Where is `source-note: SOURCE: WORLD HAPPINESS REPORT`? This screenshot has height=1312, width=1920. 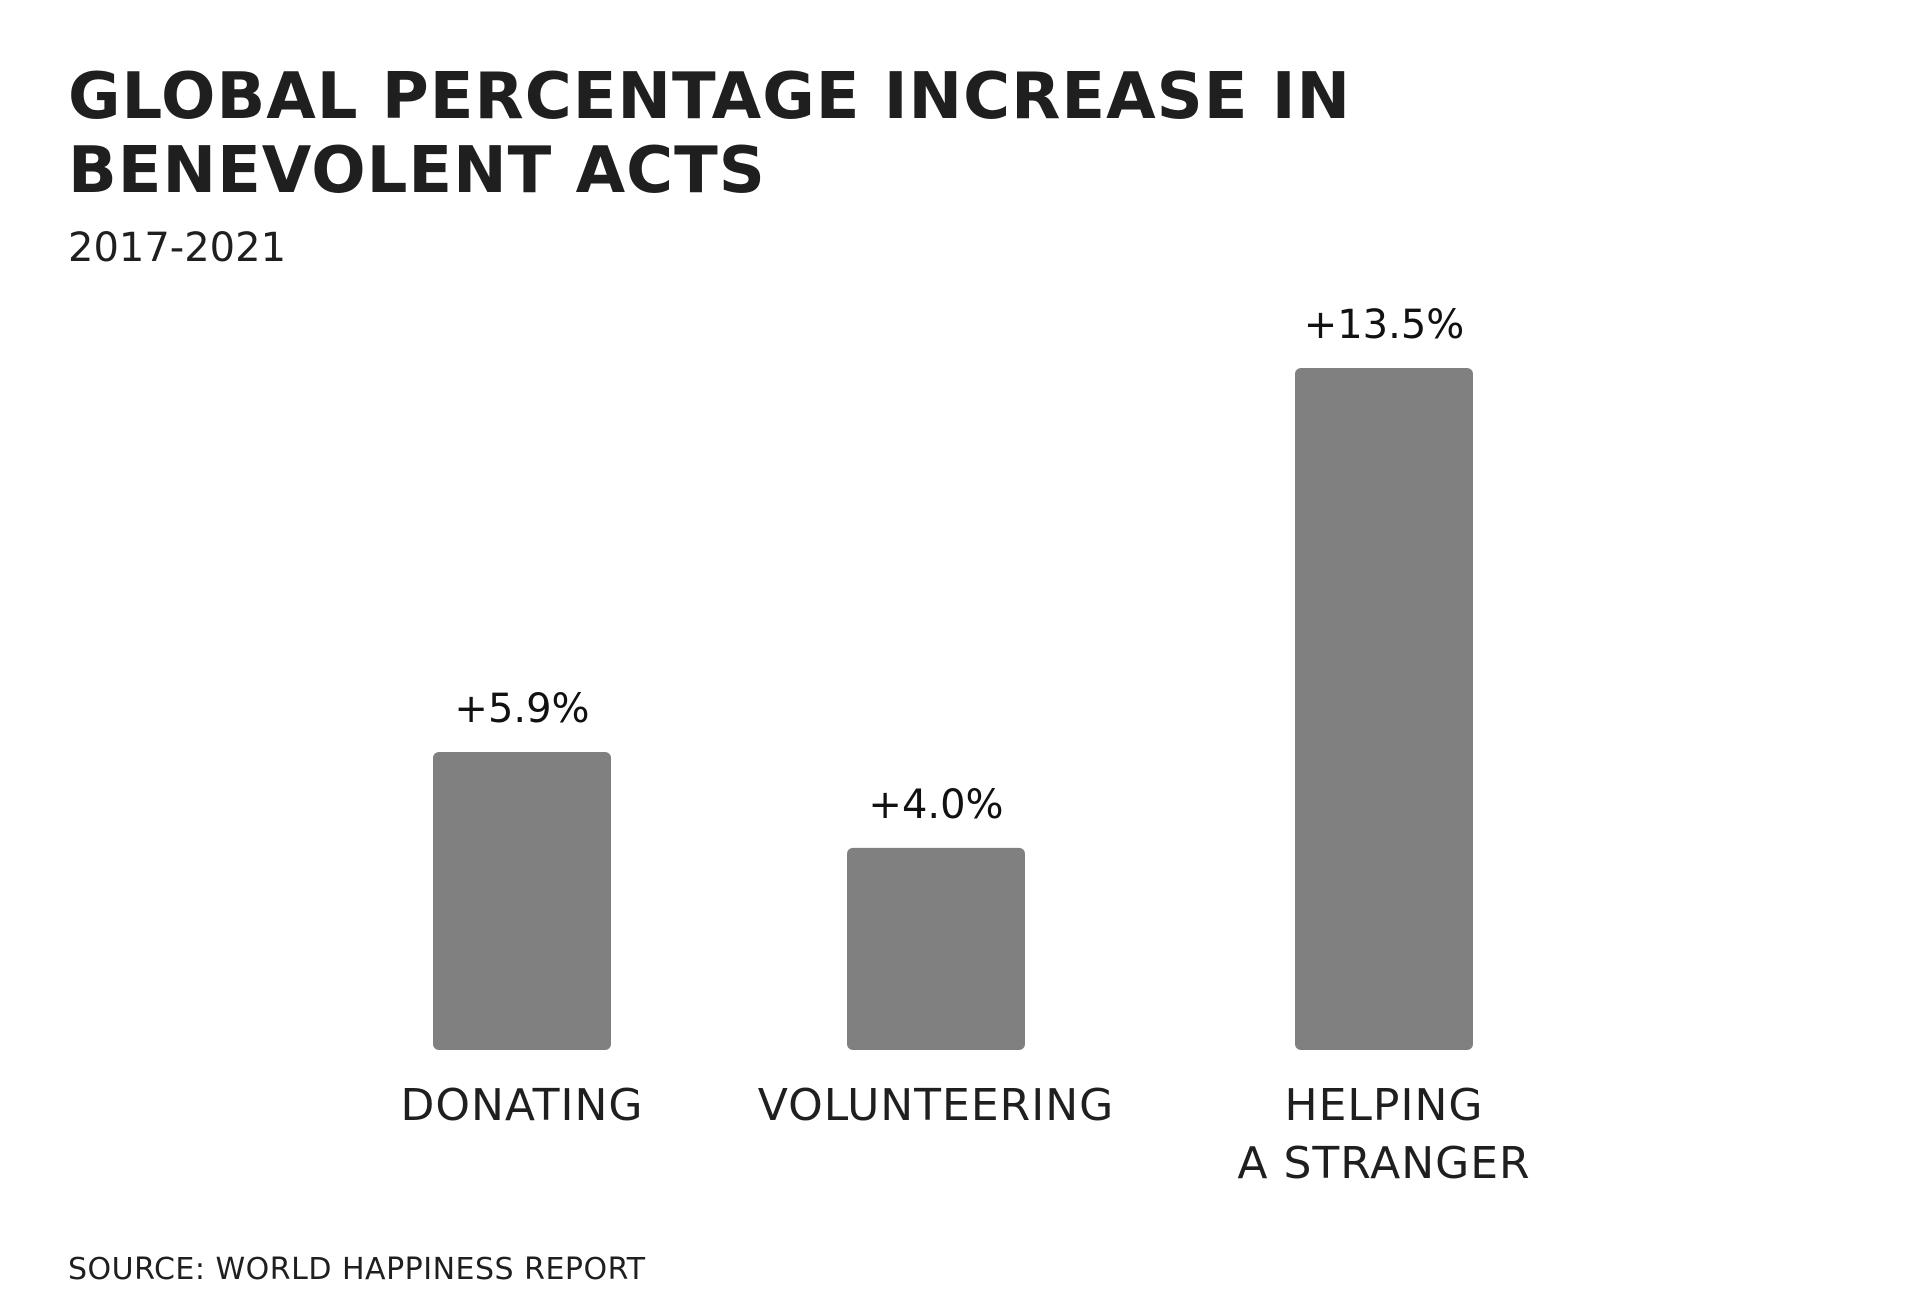
source-note: SOURCE: WORLD HAPPINESS REPORT is located at coordinates (357, 1269).